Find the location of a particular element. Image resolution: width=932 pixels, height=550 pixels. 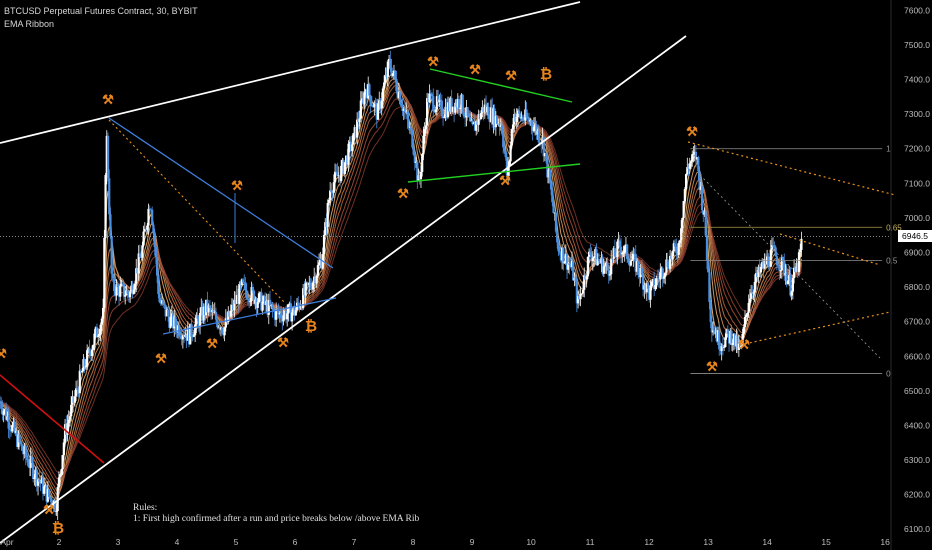

fib-dotted-diagonal is located at coordinates (197, 211).